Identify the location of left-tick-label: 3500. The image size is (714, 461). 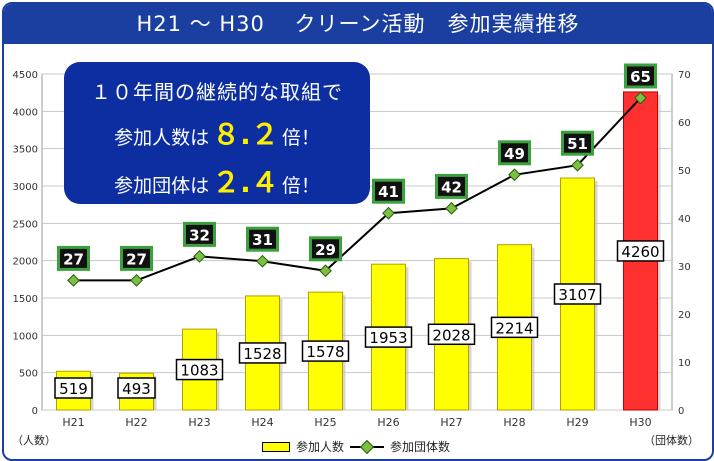
(25, 150).